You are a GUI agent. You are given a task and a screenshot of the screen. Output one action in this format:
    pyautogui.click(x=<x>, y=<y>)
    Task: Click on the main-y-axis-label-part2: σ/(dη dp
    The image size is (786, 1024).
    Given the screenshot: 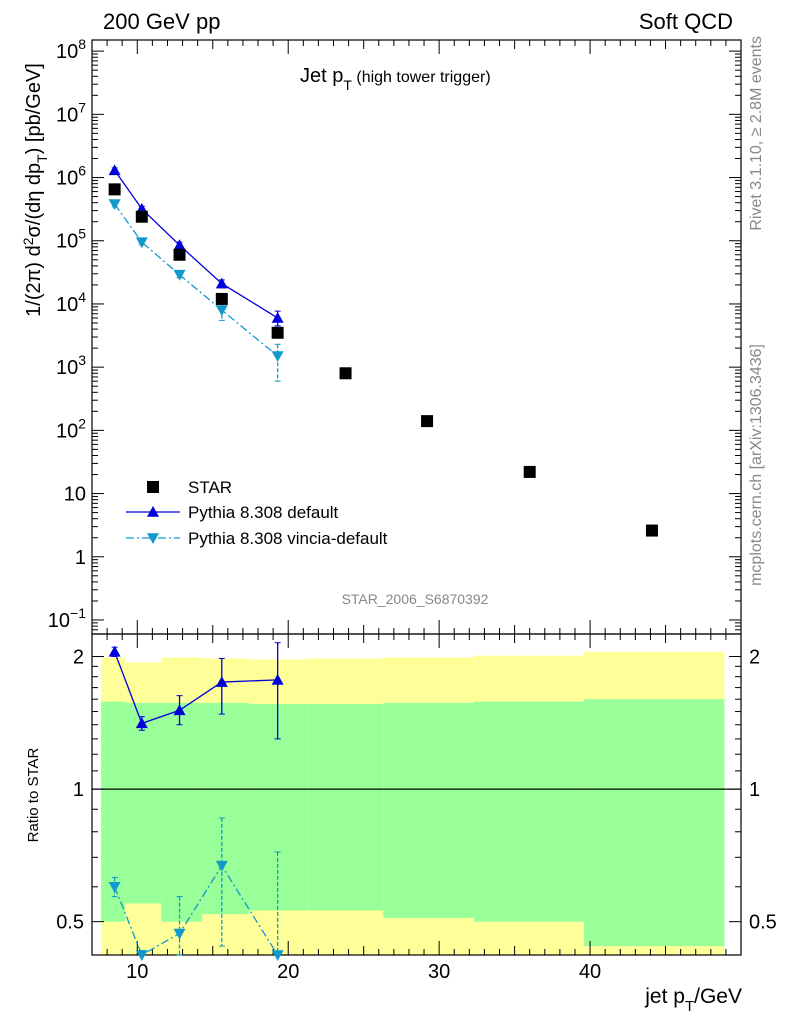 What is the action you would take?
    pyautogui.click(x=34, y=200)
    